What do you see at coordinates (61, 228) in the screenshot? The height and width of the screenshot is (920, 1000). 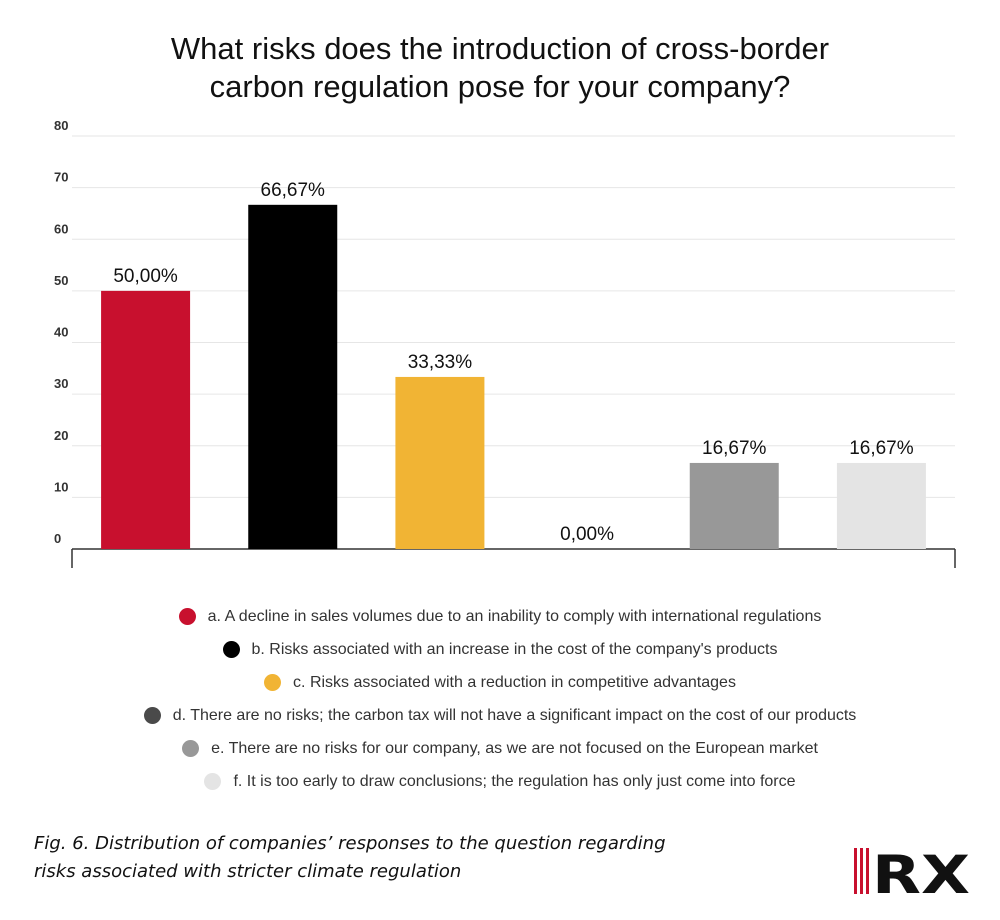 I see `y-tick-label: 60` at bounding box center [61, 228].